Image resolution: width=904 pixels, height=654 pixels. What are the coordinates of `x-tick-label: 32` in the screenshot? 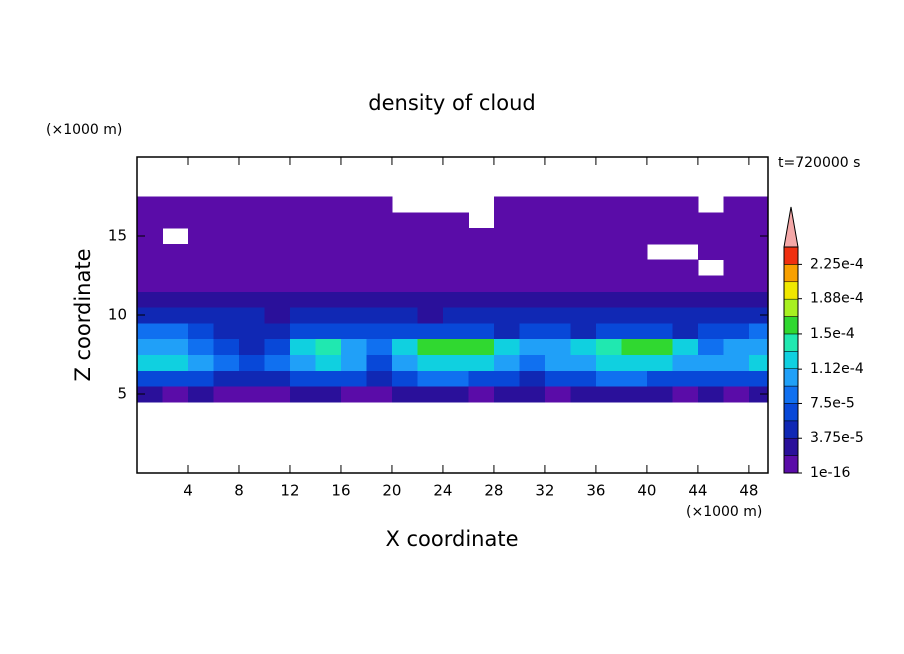 It's located at (544, 491).